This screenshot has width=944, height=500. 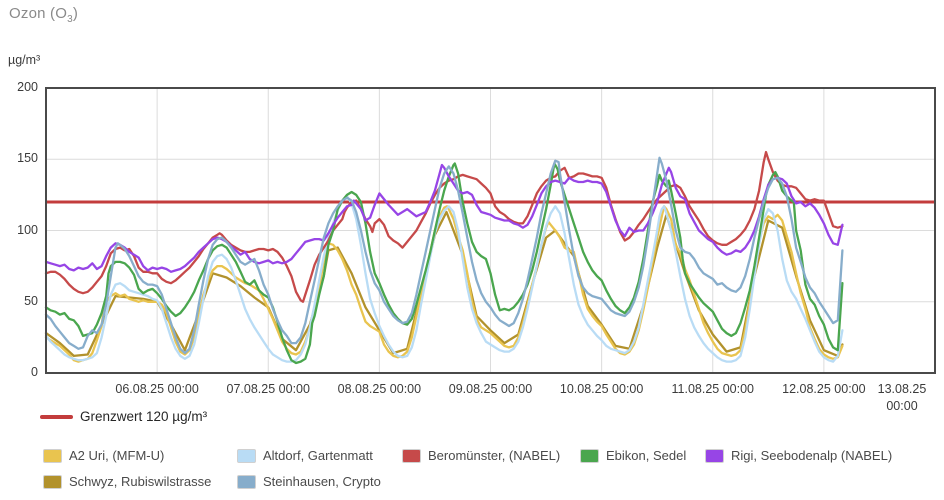 What do you see at coordinates (812, 455) in the screenshot?
I see `legend-item-label: Rigi, Seebodenalp (NABEL)` at bounding box center [812, 455].